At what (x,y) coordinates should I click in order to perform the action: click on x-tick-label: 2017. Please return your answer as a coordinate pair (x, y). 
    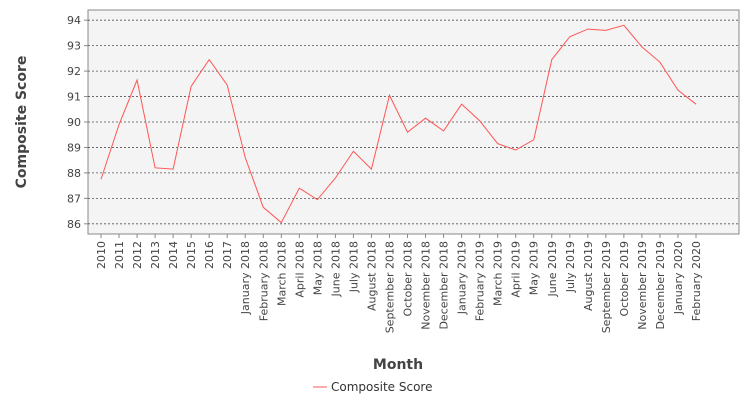
    Looking at the image, I should click on (227, 255).